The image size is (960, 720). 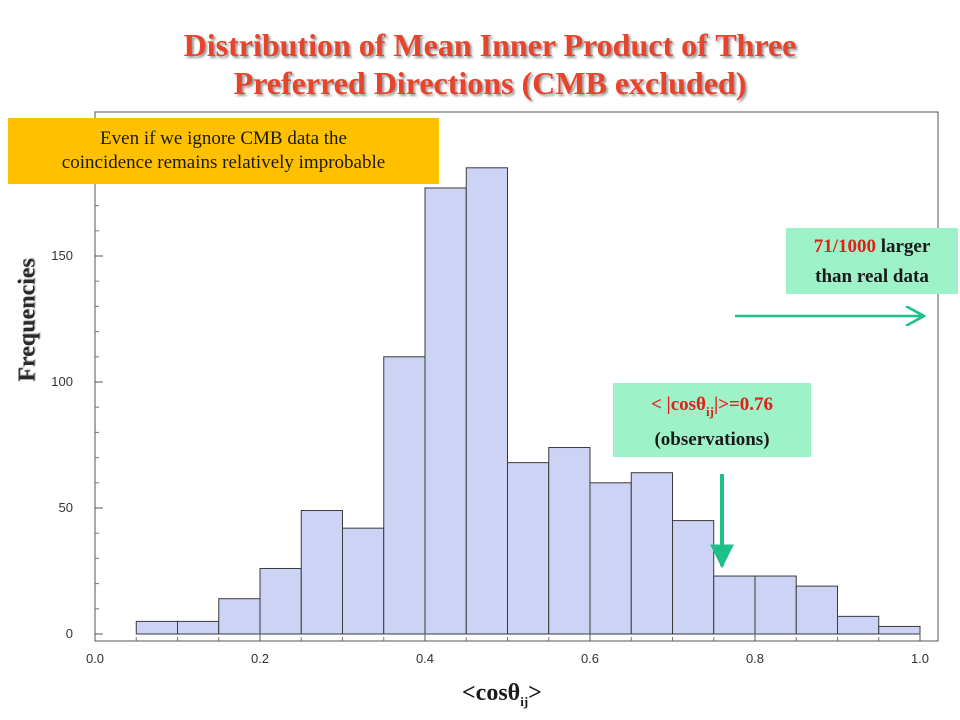 I want to click on x-tick-label: 0.6, so click(x=590, y=658).